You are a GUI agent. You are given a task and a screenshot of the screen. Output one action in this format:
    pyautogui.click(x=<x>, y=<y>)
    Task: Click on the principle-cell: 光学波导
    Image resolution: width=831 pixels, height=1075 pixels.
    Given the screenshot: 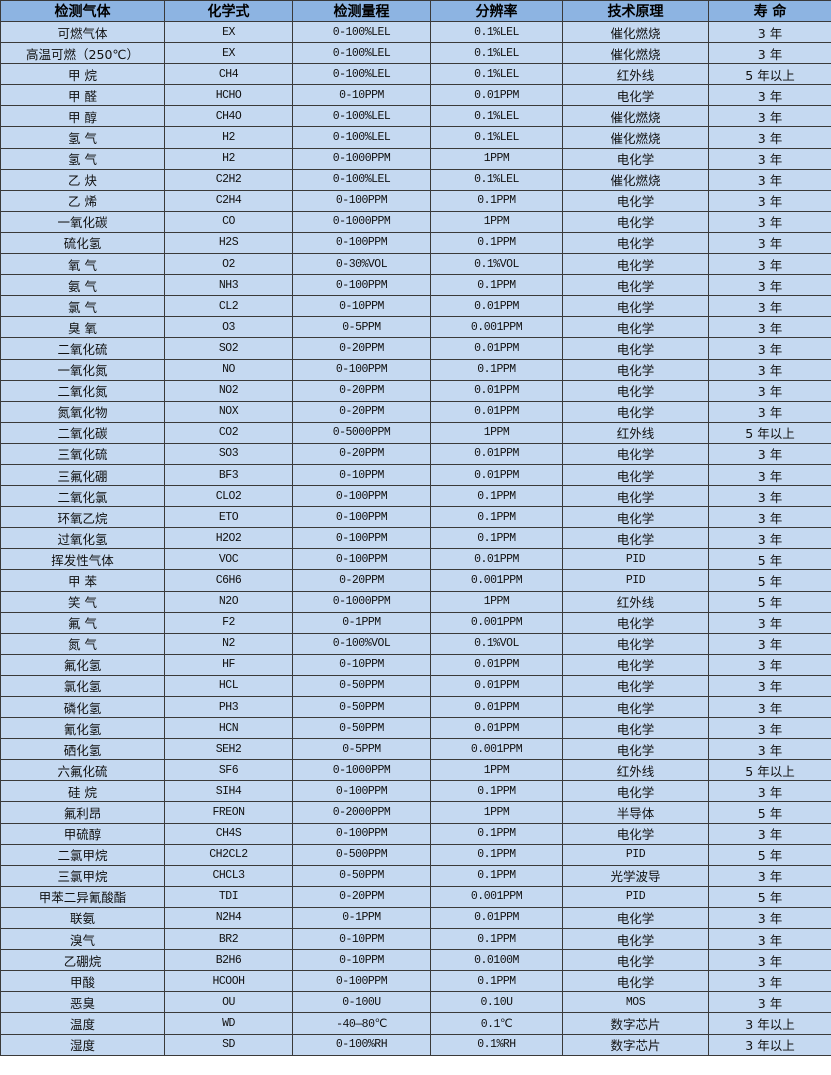 What is the action you would take?
    pyautogui.click(x=635, y=875)
    